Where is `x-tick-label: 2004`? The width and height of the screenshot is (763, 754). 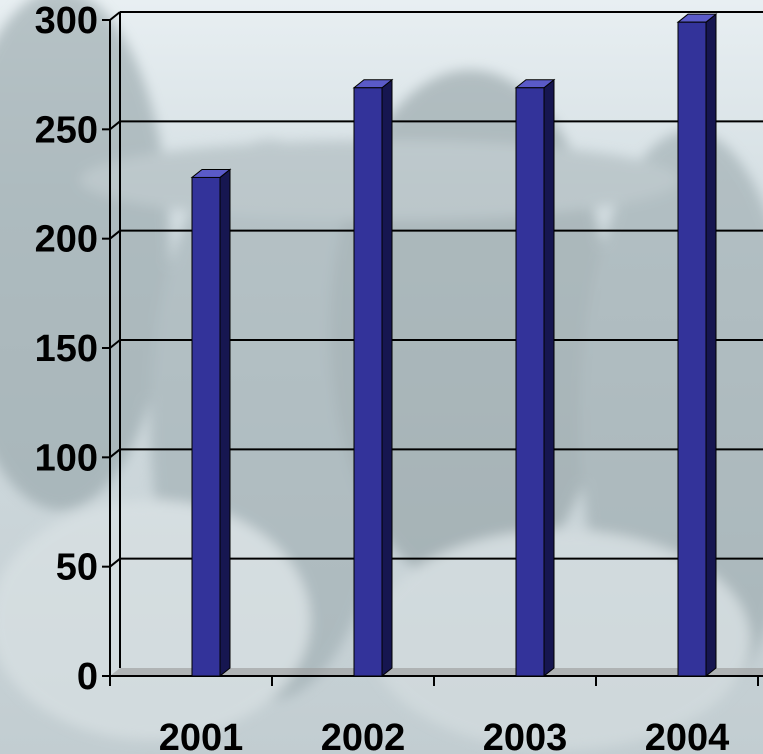 x-tick-label: 2004 is located at coordinates (687, 735).